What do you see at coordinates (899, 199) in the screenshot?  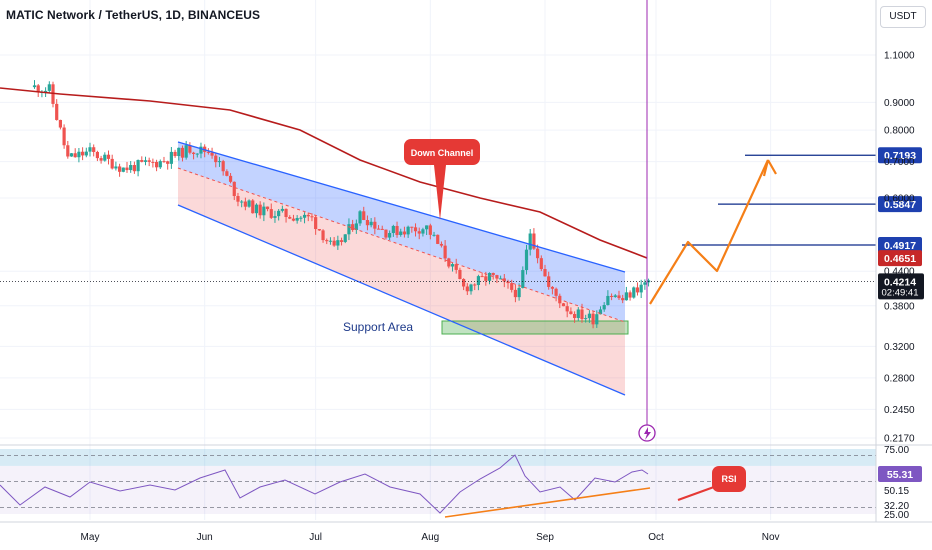 I see `price-axis-label: 0.6000` at bounding box center [899, 199].